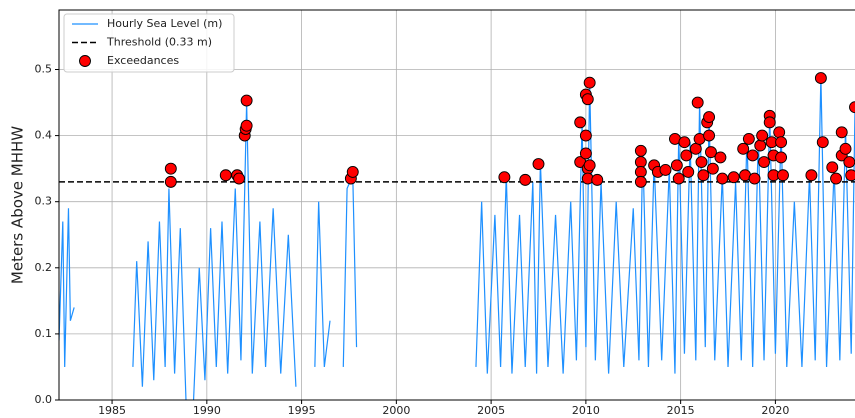 This screenshot has width=855, height=418. Describe the element at coordinates (112, 410) in the screenshot. I see `x-tick-label: 1985` at that location.